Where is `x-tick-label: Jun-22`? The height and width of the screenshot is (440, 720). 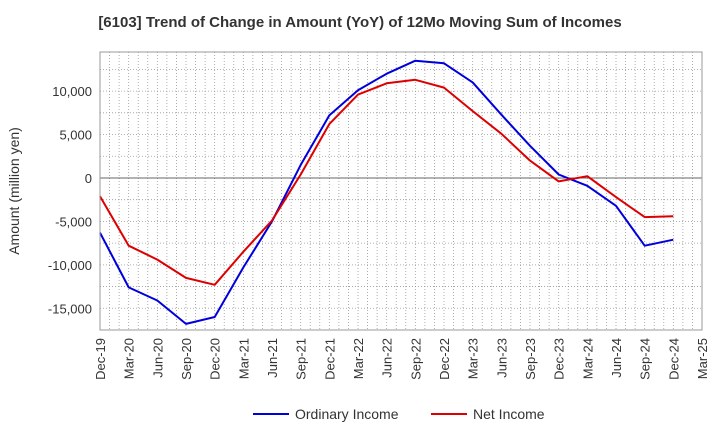 x-tick-label: Jun-22 is located at coordinates (387, 358).